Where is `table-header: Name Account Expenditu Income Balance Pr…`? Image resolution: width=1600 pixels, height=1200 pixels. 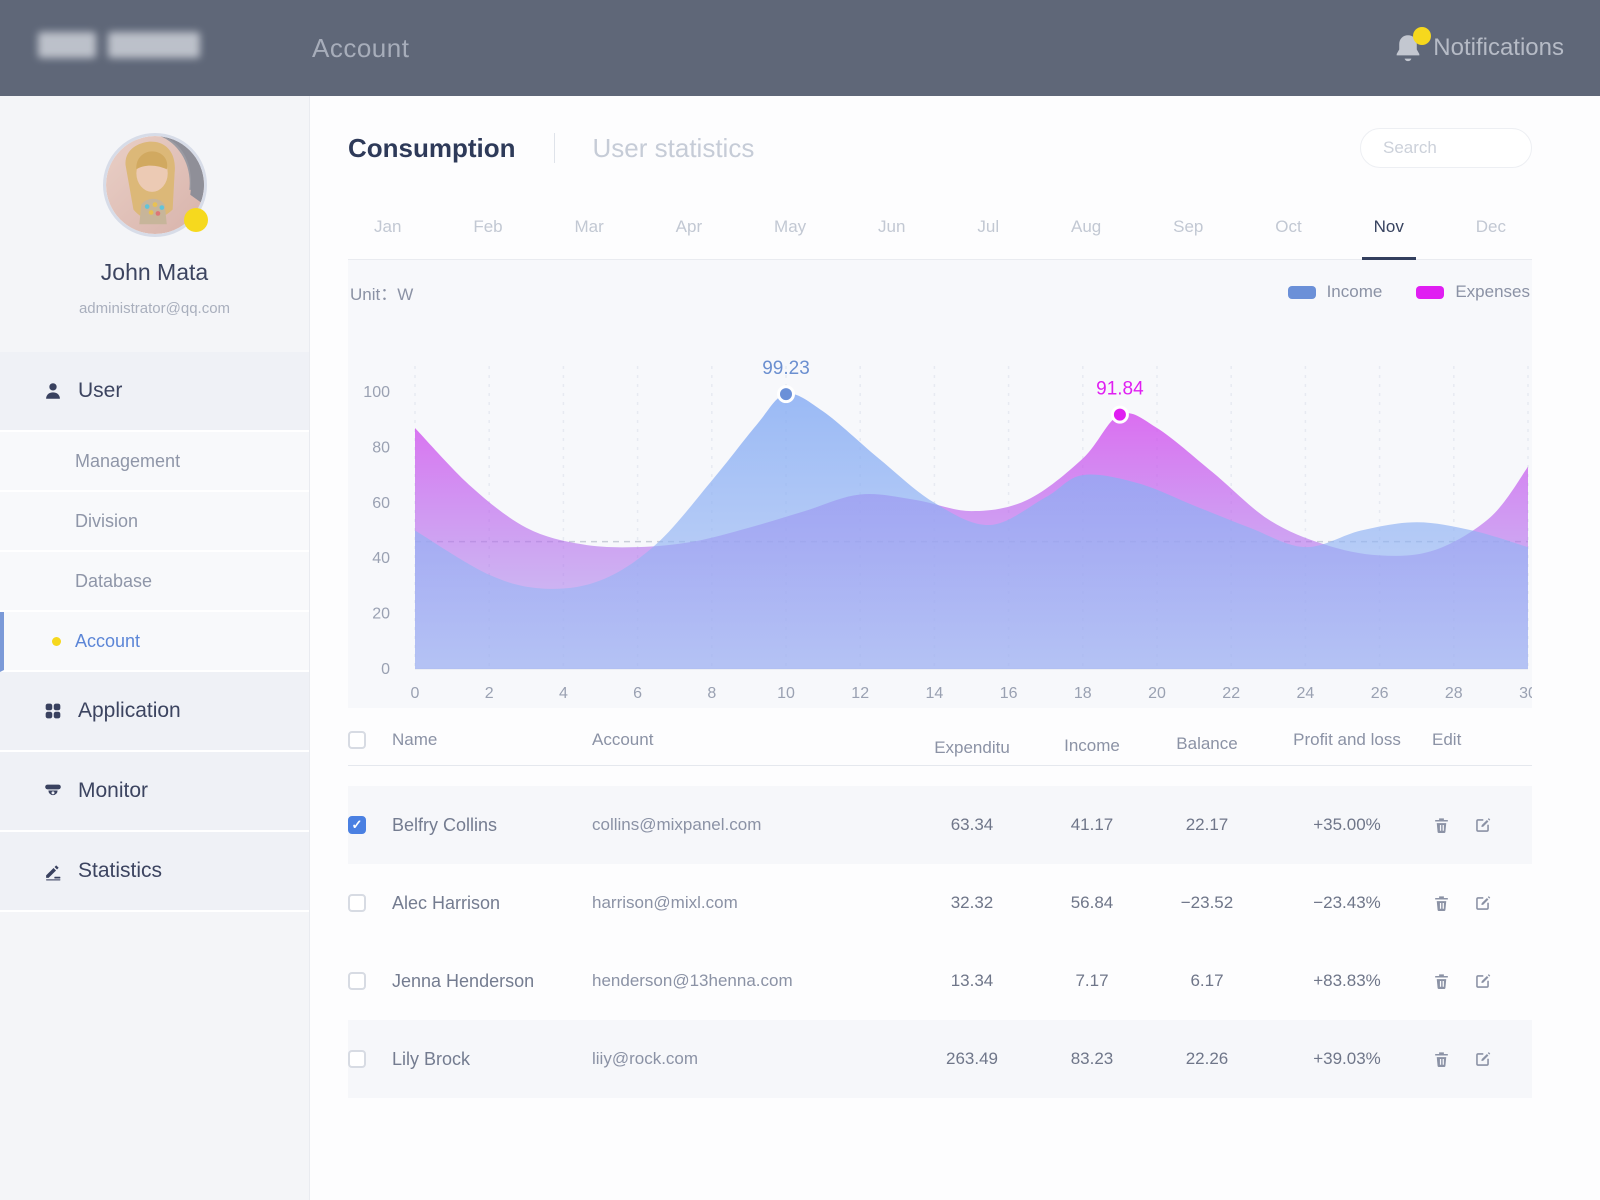 table-header: Name Account Expenditu Income Balance Pr… is located at coordinates (940, 742).